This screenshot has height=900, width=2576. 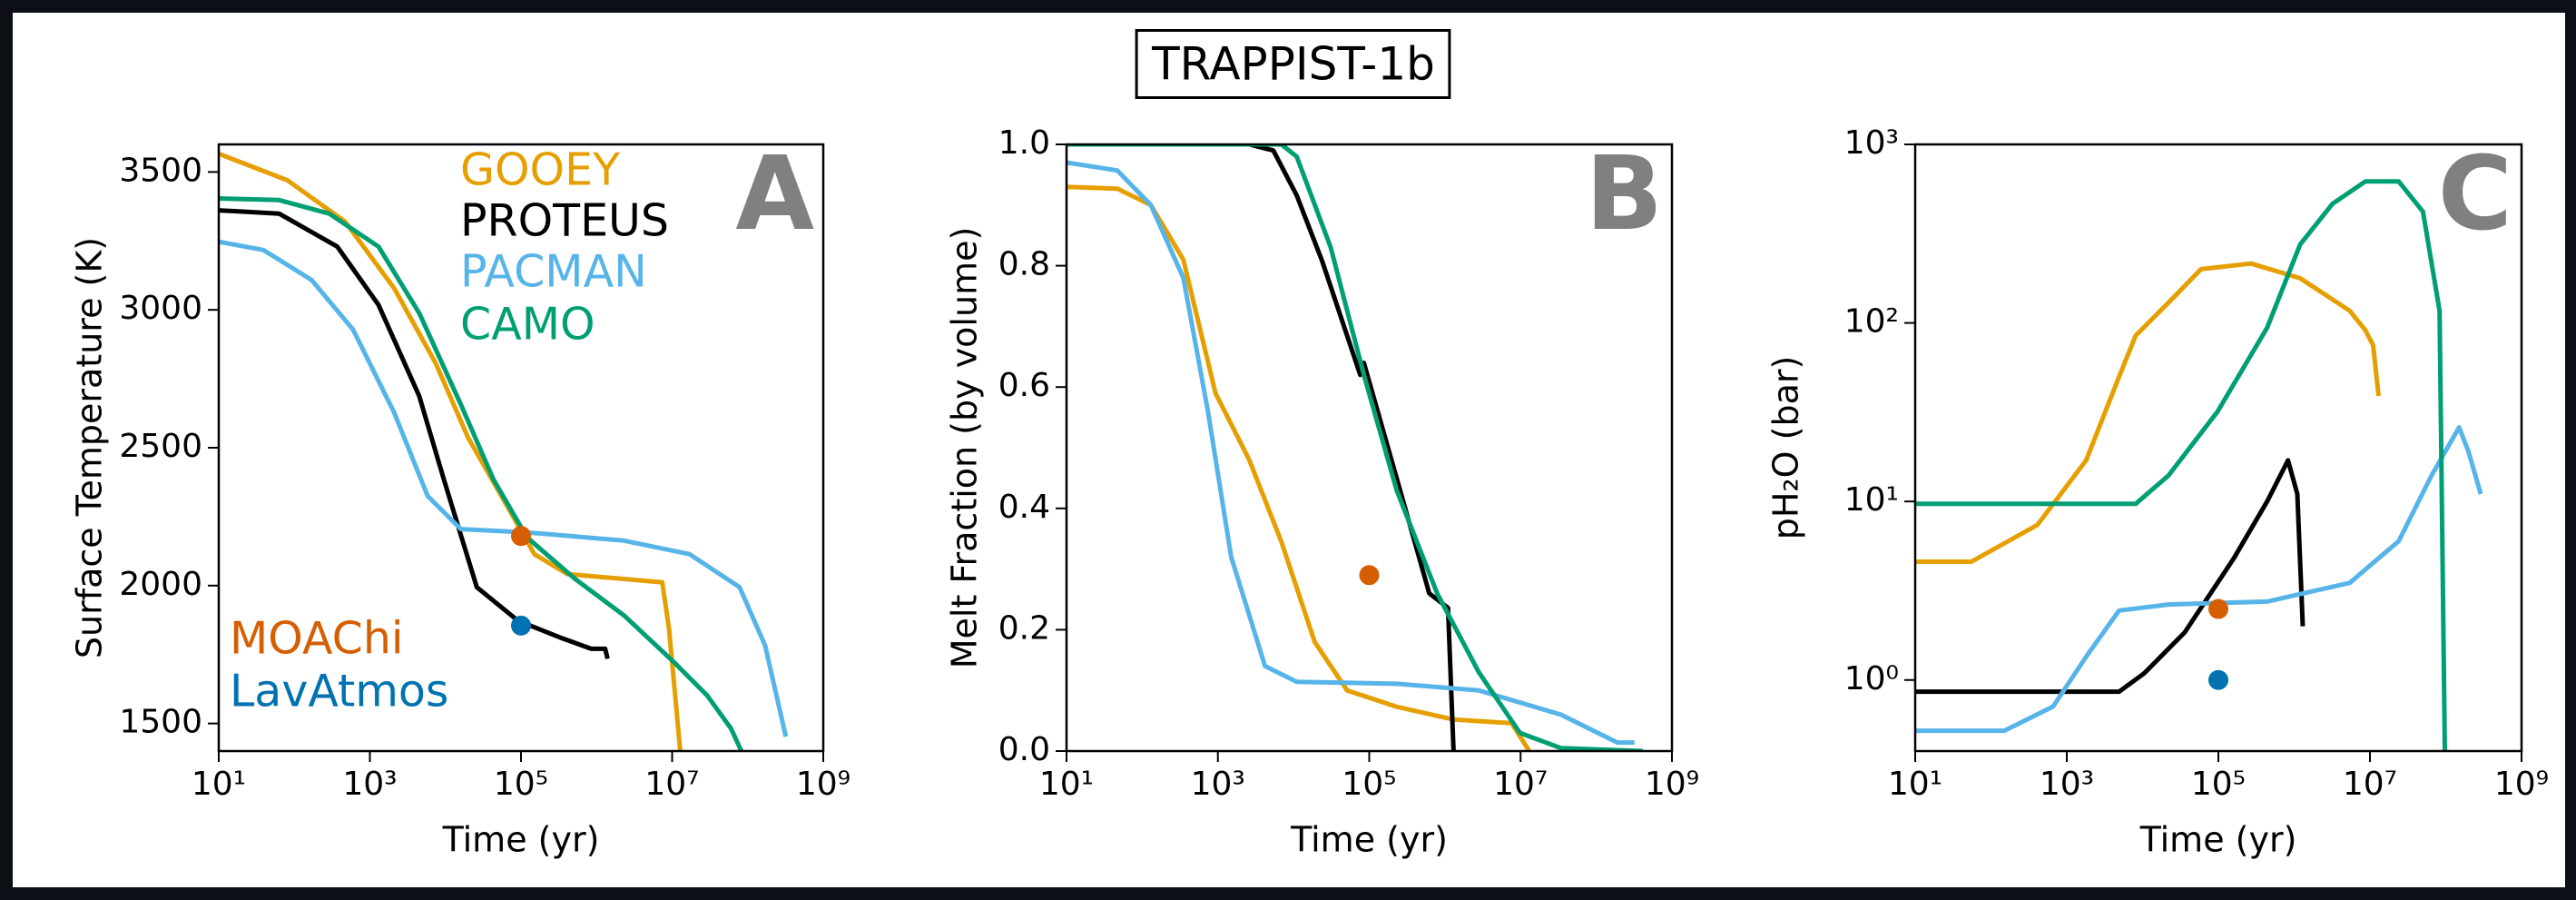 What do you see at coordinates (1024, 628) in the screenshot?
I see `y-tick-label: 0.2` at bounding box center [1024, 628].